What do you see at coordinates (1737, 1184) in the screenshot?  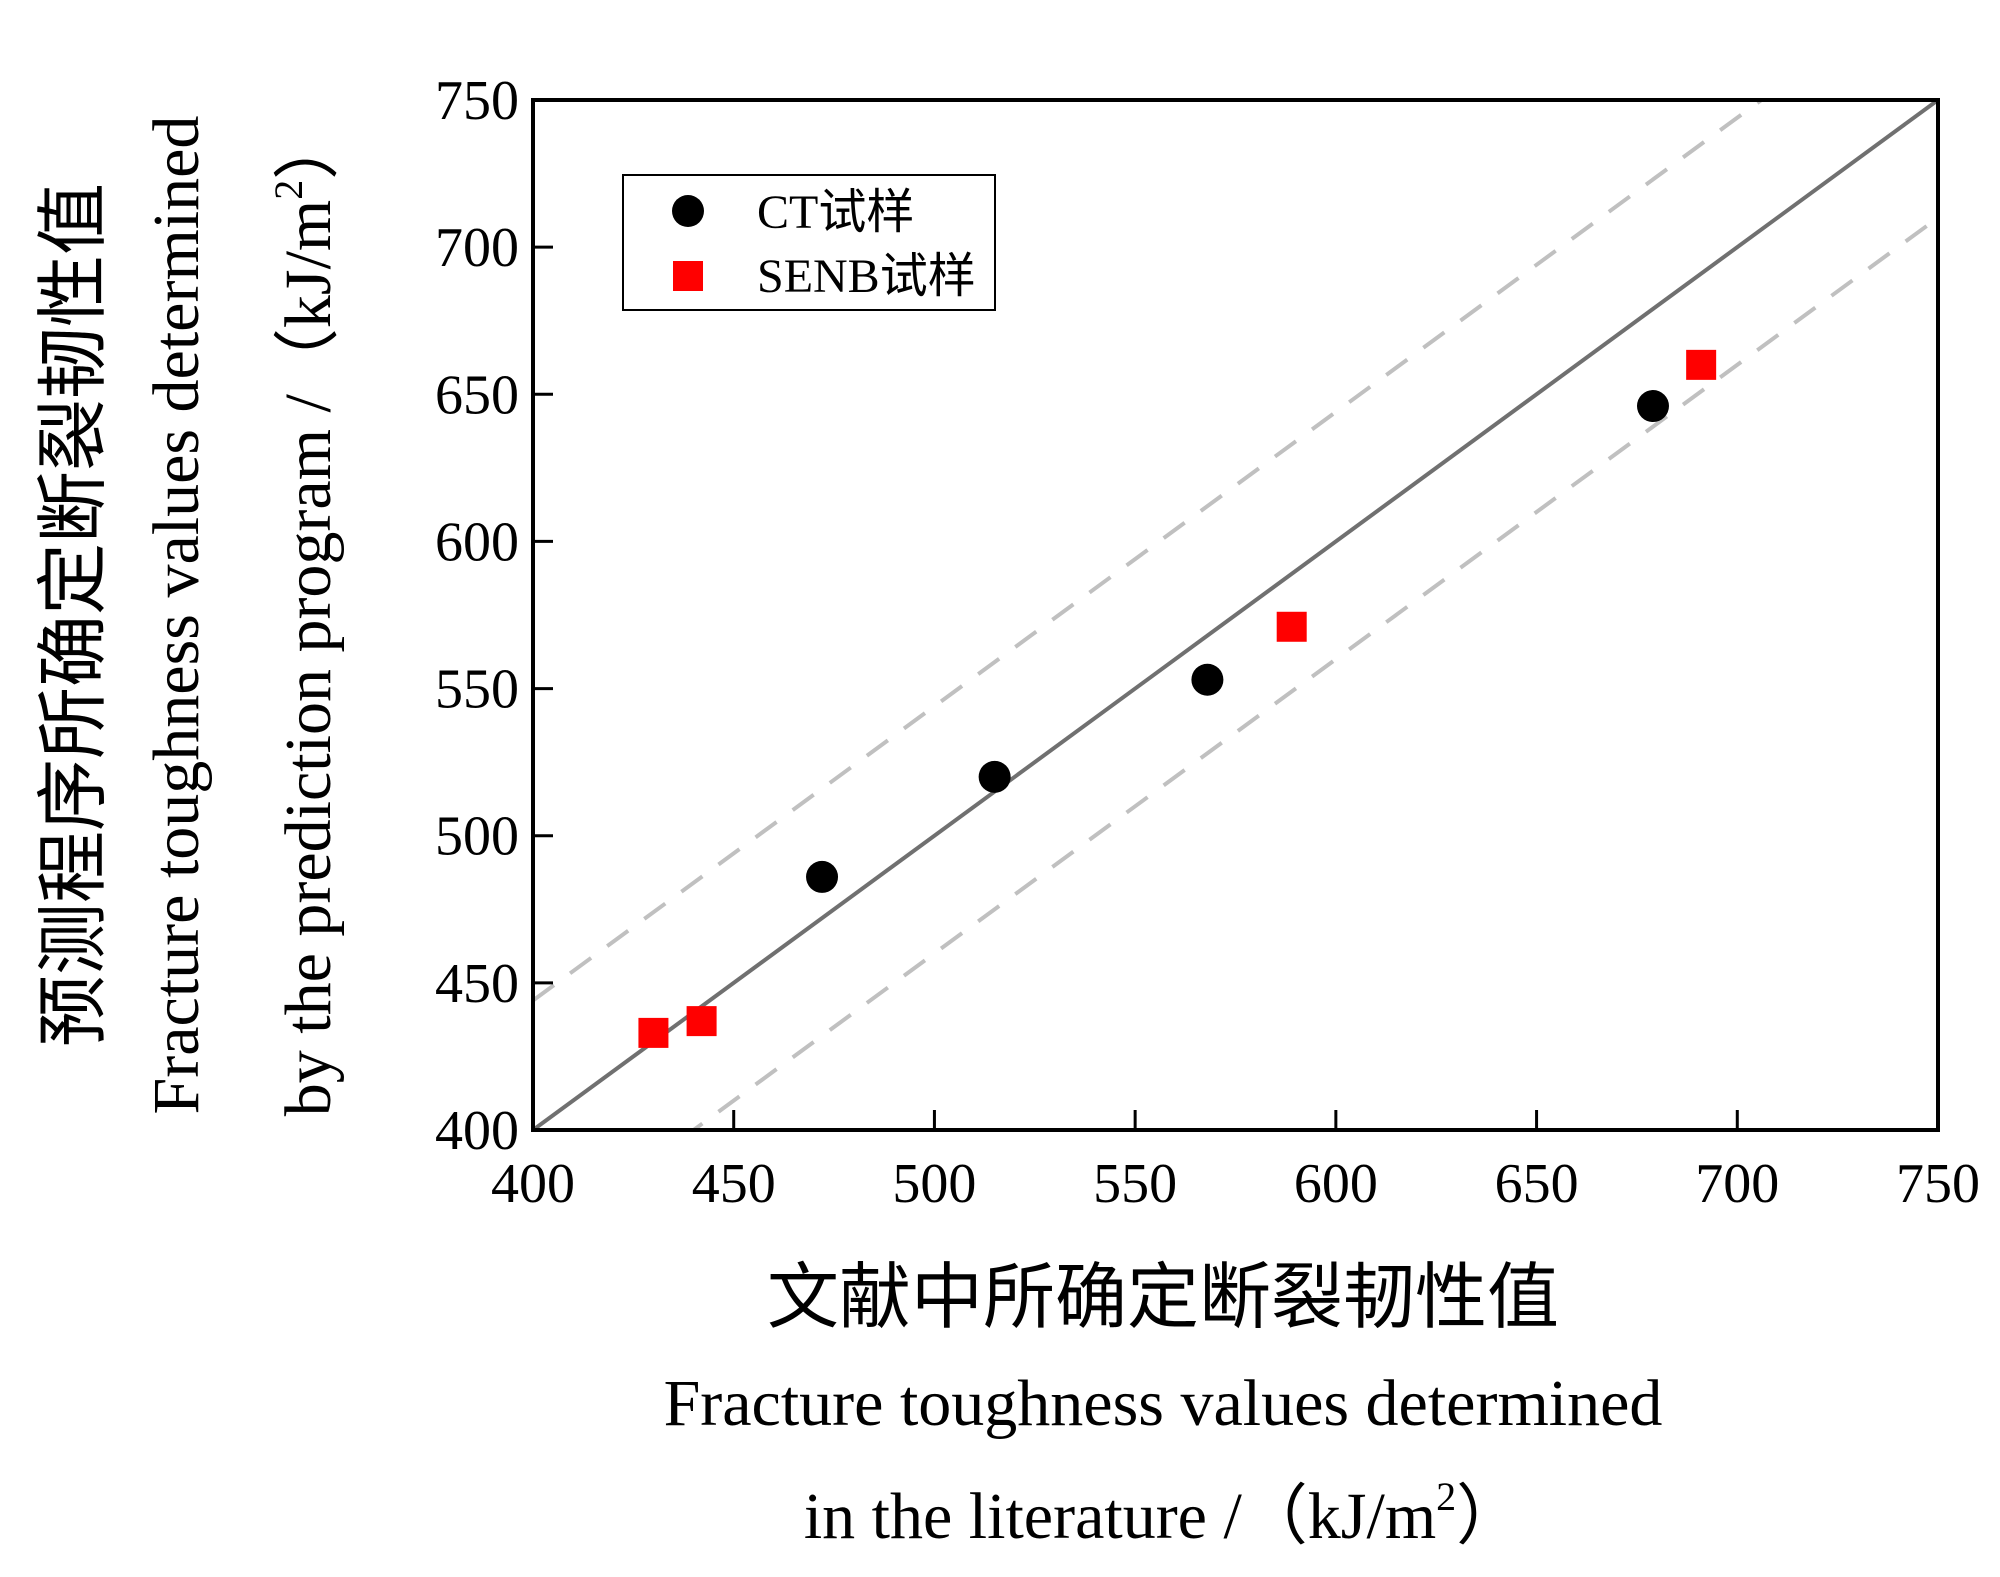 I see `x-tick-label-6: 700` at bounding box center [1737, 1184].